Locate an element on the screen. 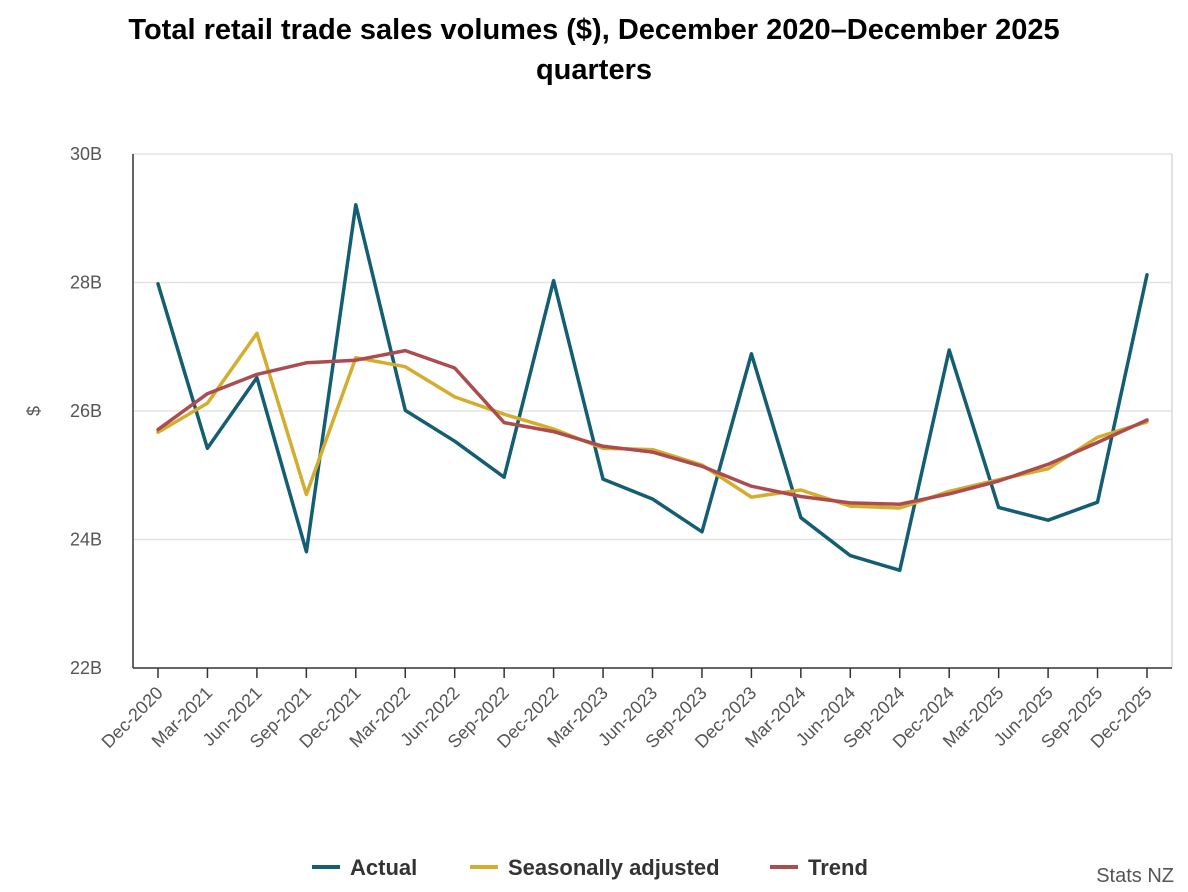  y-tick-label: 24B is located at coordinates (86, 540).